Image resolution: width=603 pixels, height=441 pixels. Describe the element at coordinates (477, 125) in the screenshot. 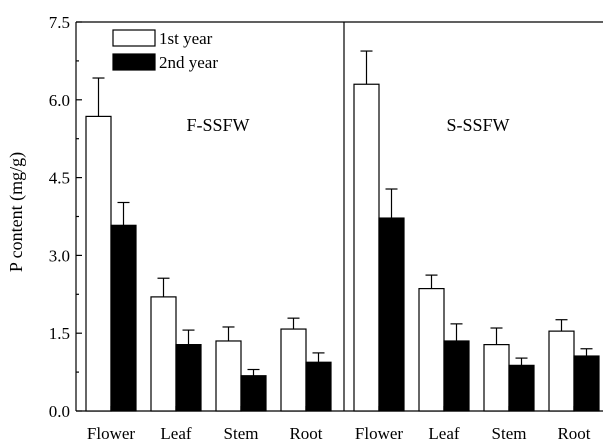

I see `panel-label: S-SSFW` at that location.